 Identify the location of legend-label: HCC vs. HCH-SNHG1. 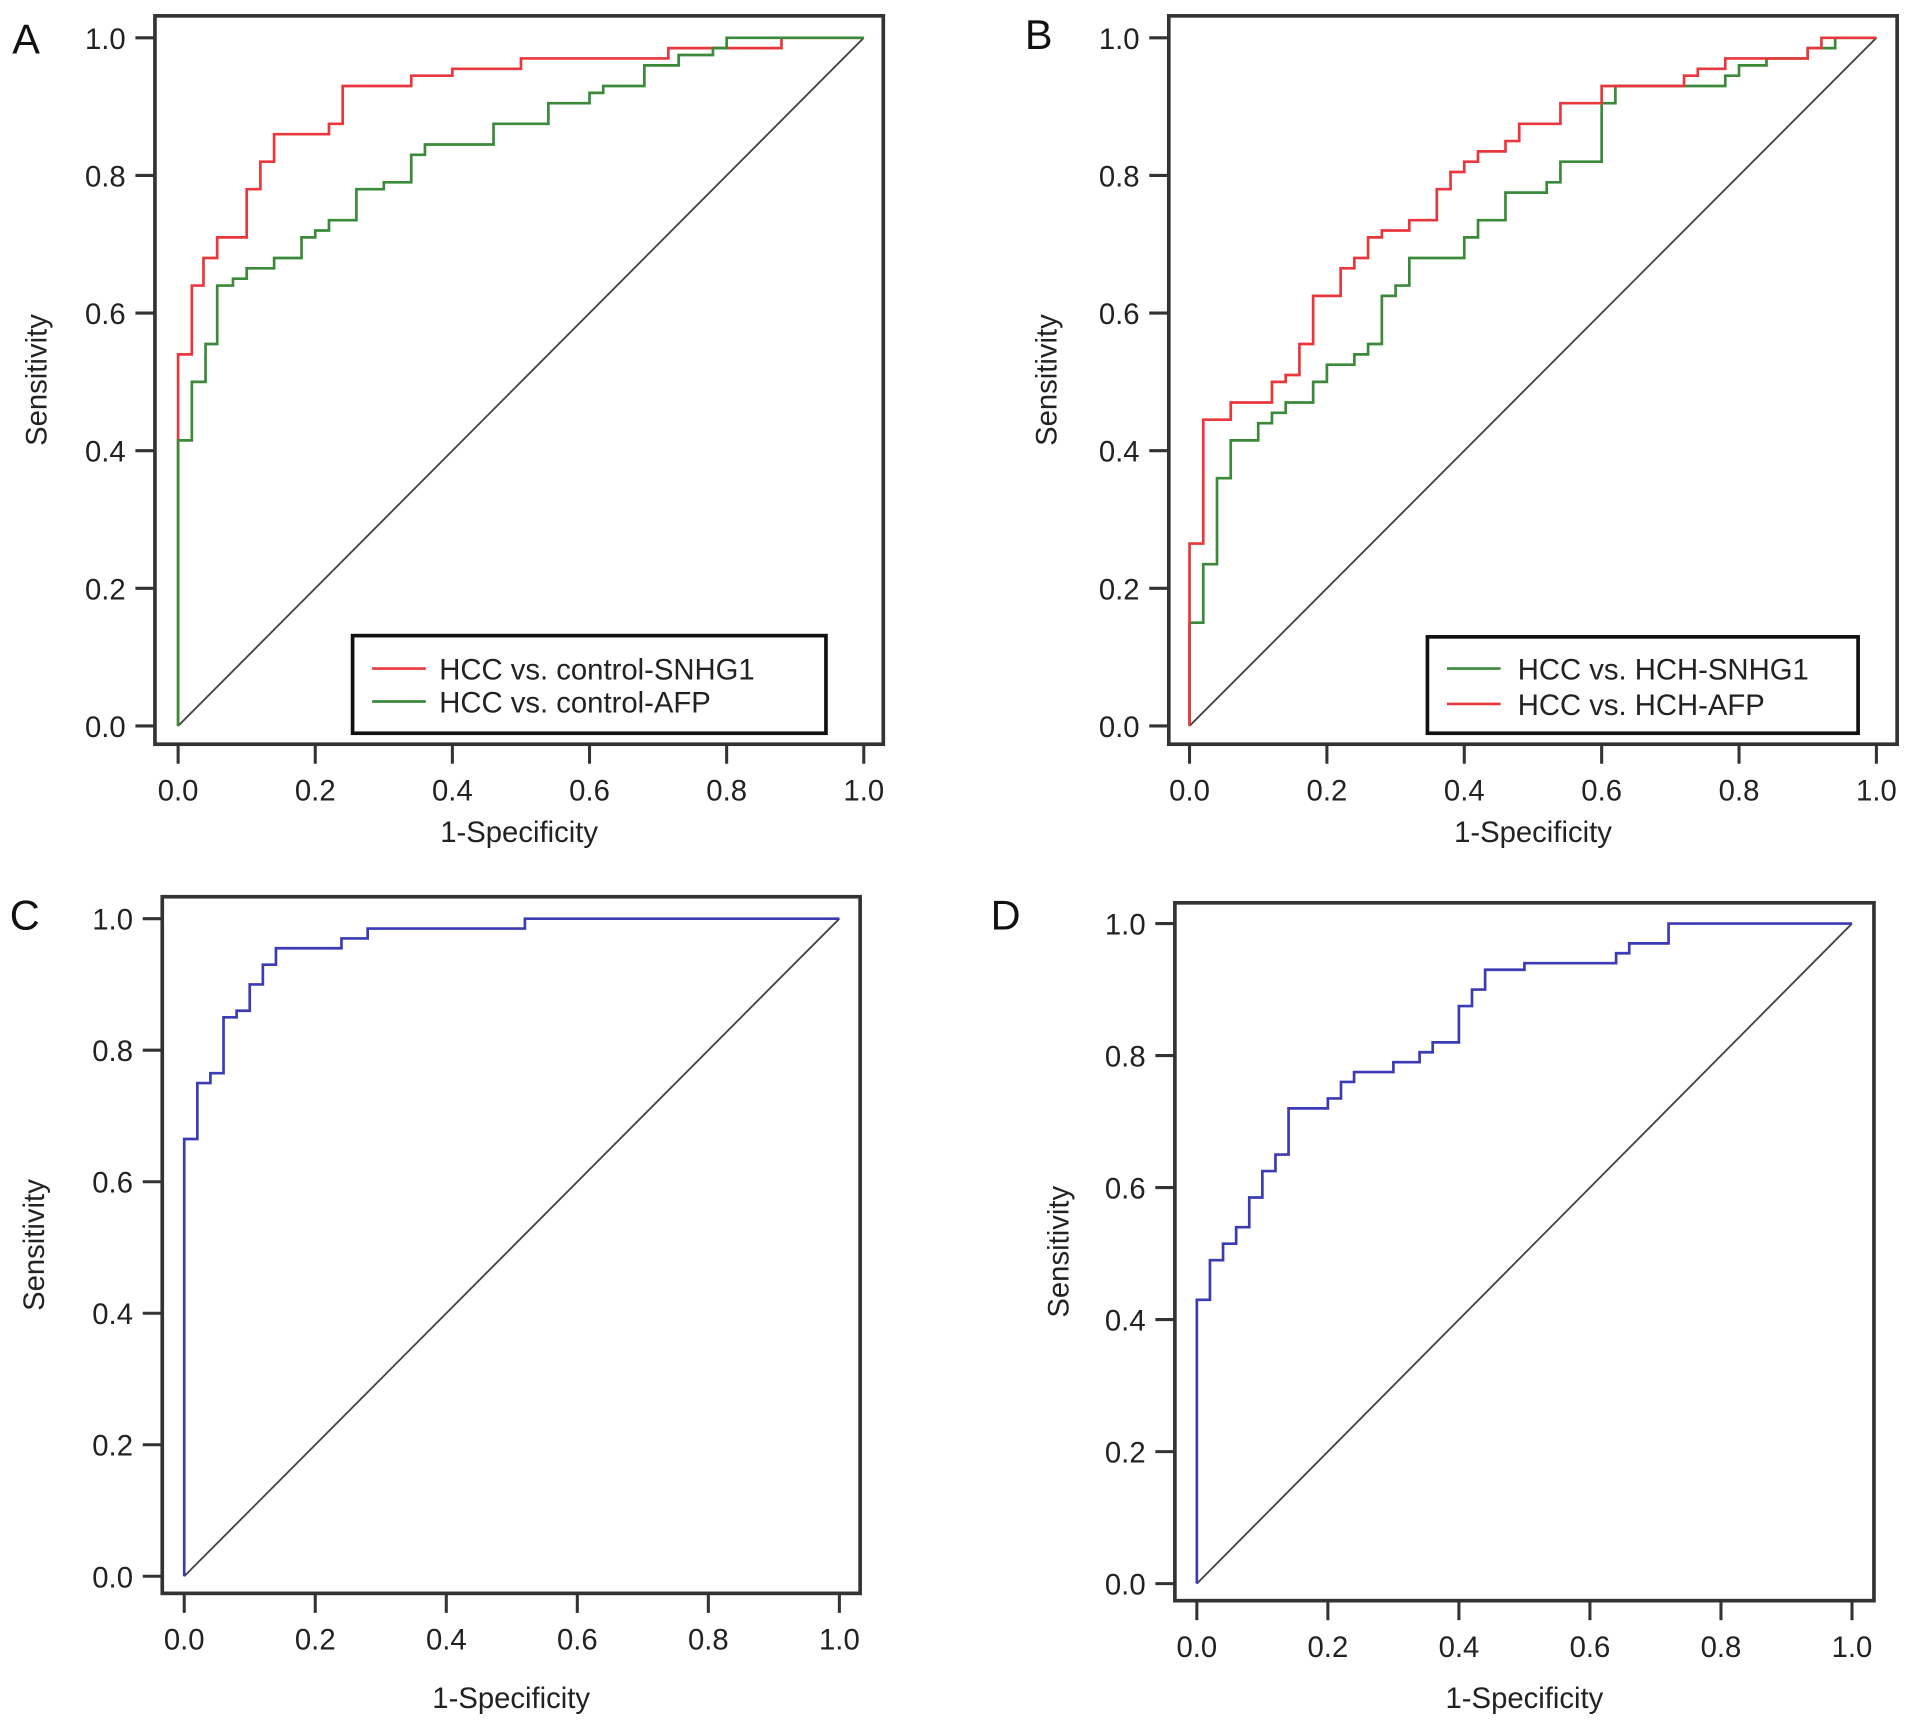
(1663, 670).